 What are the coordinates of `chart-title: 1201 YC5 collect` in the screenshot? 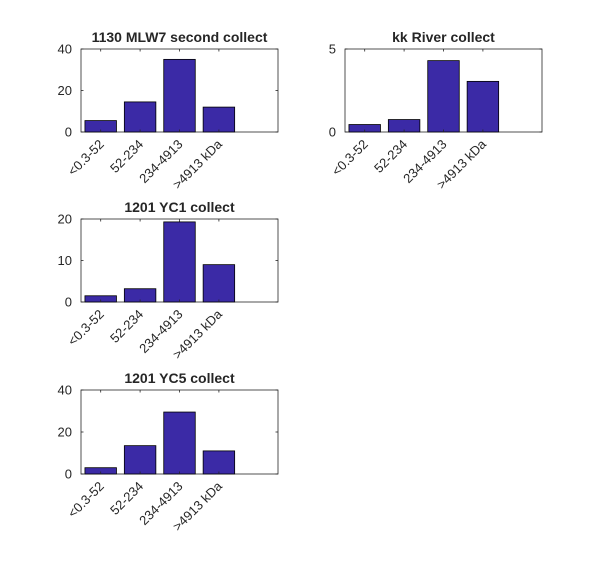 It's located at (179, 378).